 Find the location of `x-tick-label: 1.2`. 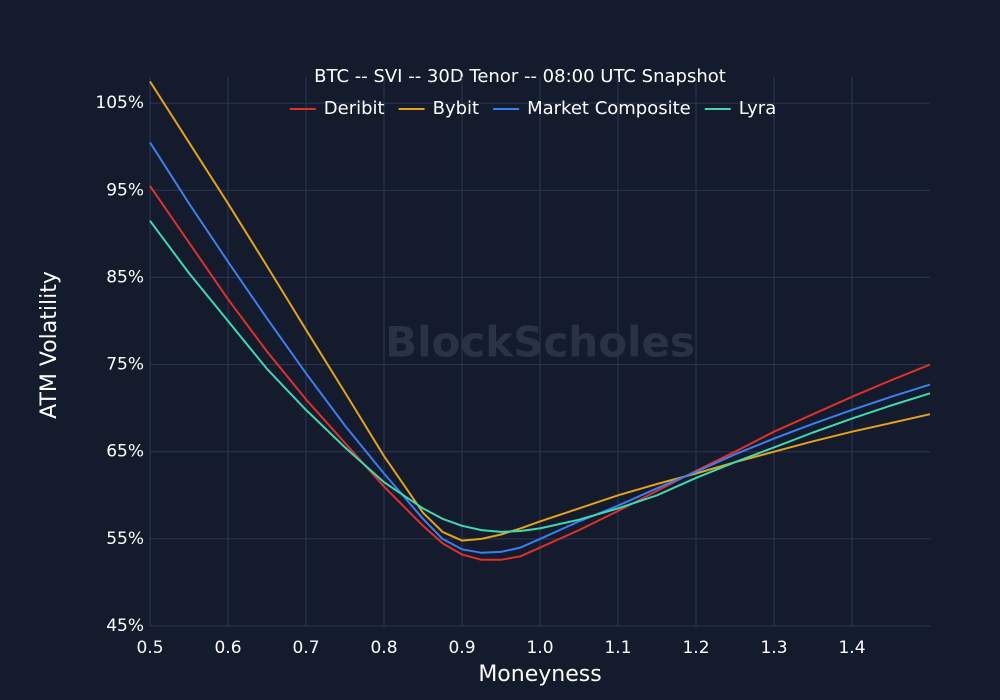

x-tick-label: 1.2 is located at coordinates (695, 648).